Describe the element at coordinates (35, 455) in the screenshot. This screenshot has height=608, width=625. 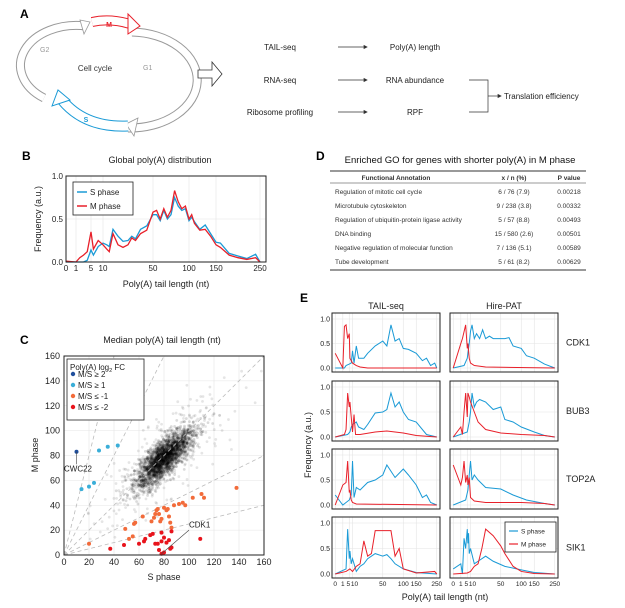
I see `y-axis-label: M phase` at that location.